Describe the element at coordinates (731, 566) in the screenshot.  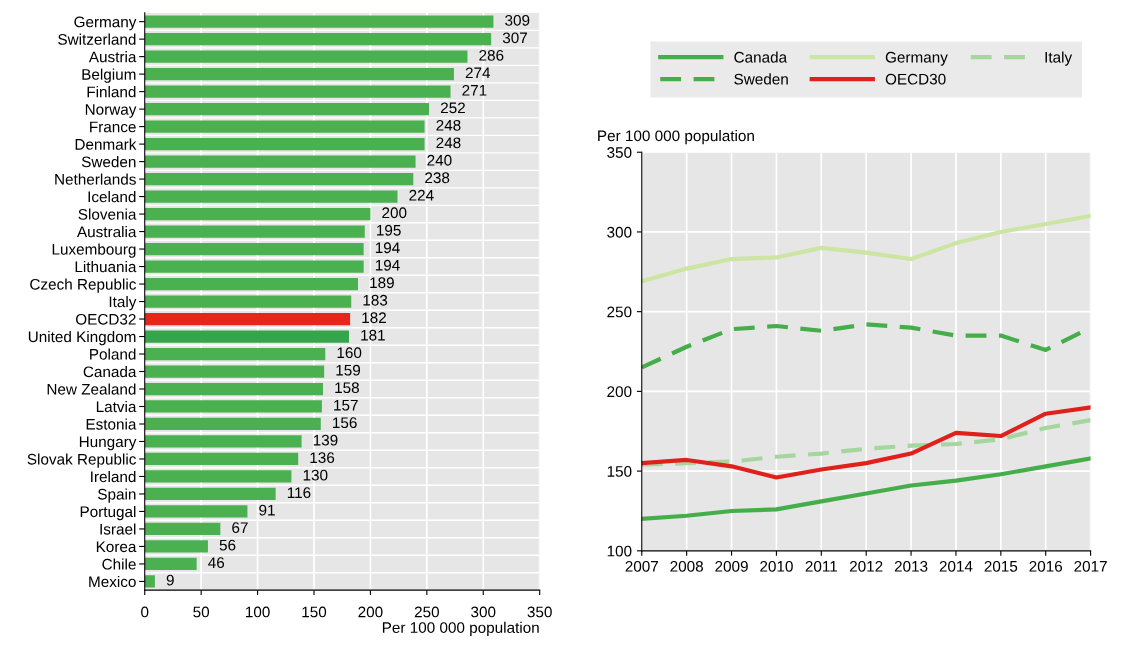
I see `x-tick-label: 2009` at that location.